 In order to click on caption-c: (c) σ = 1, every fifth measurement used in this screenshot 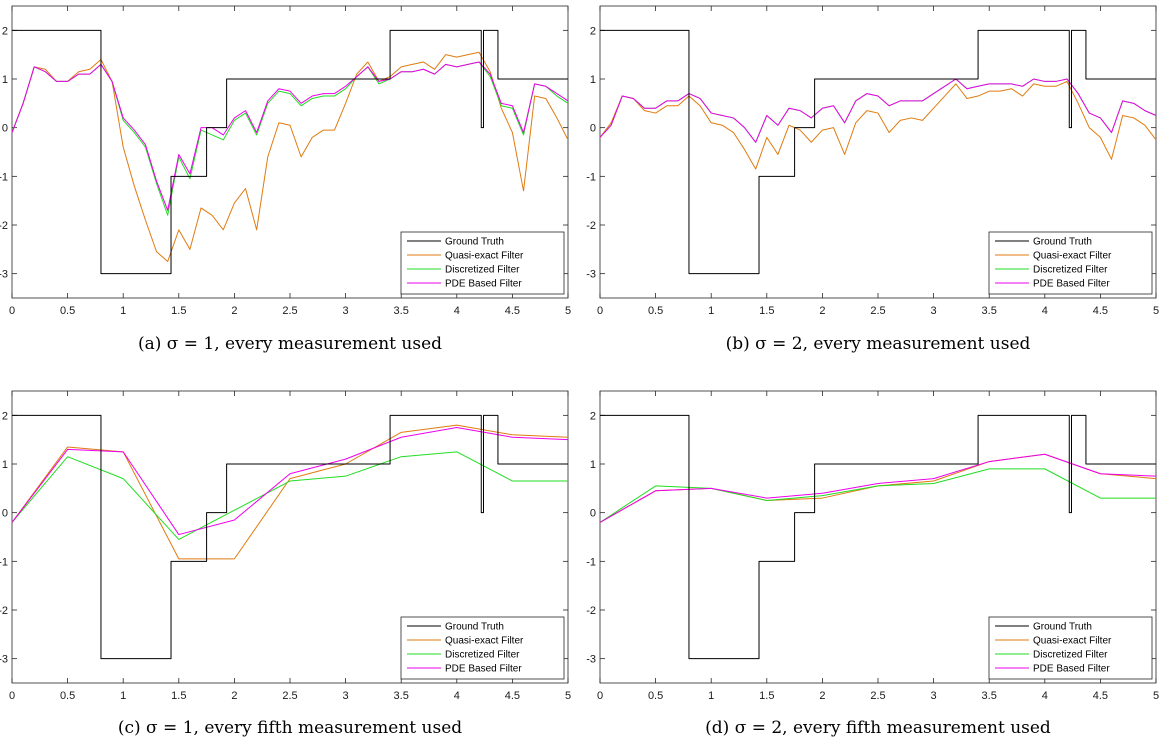, I will do `click(290, 728)`.